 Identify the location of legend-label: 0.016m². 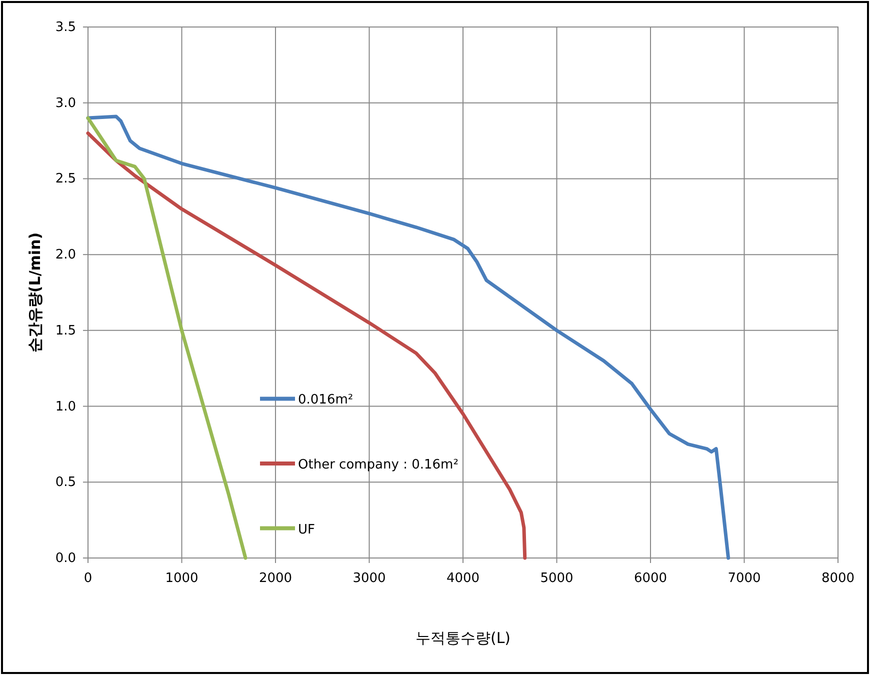
(326, 400).